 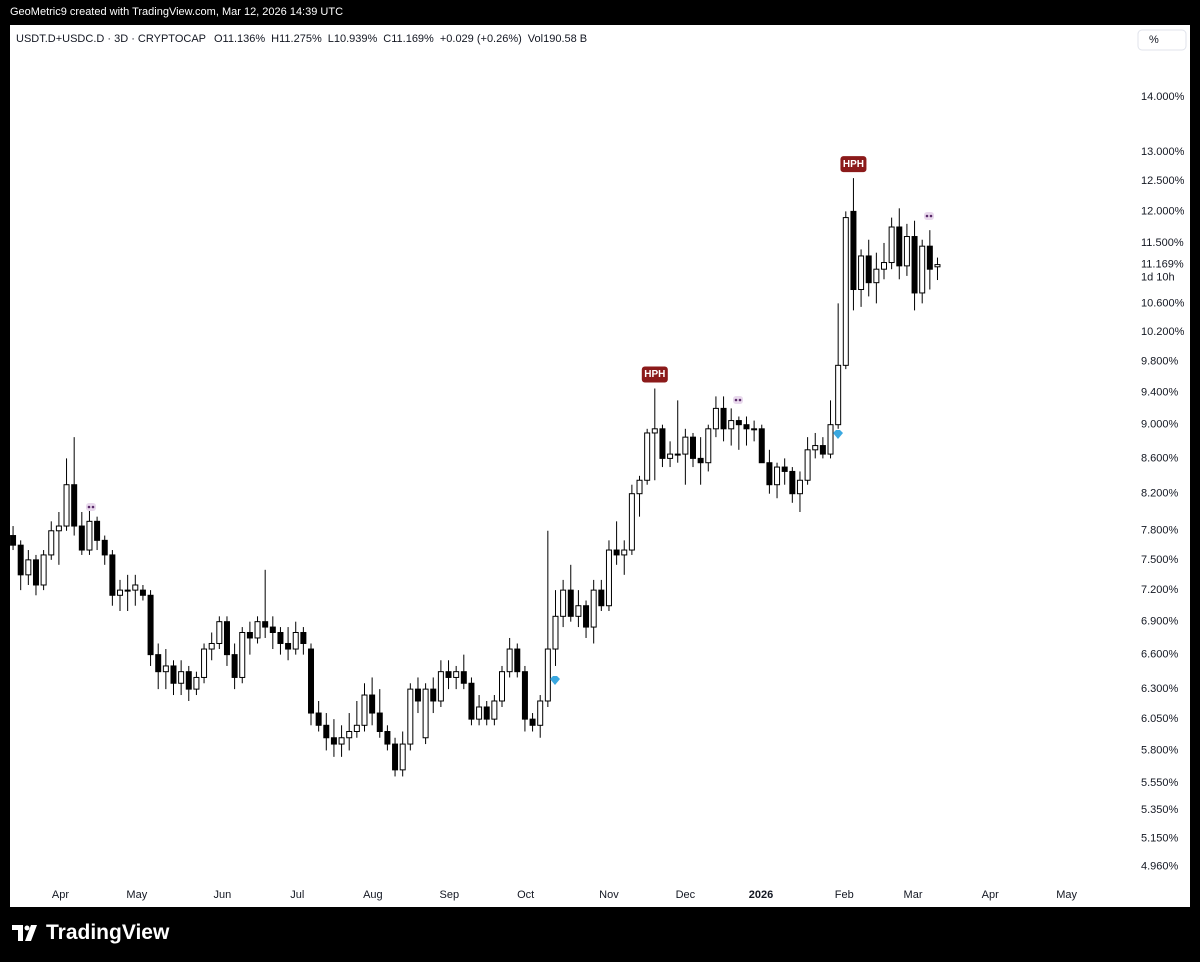 I want to click on header-item: C11.169%, so click(x=408, y=39).